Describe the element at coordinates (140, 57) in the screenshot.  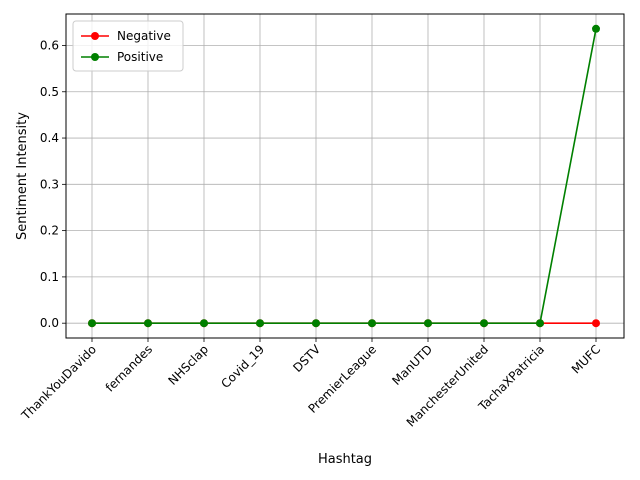
I see `legend-label-positive: Positive` at that location.